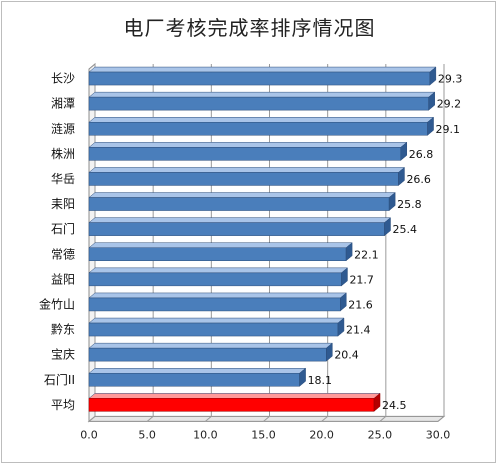  What do you see at coordinates (63, 355) in the screenshot?
I see `category-label: 宝庆` at bounding box center [63, 355].